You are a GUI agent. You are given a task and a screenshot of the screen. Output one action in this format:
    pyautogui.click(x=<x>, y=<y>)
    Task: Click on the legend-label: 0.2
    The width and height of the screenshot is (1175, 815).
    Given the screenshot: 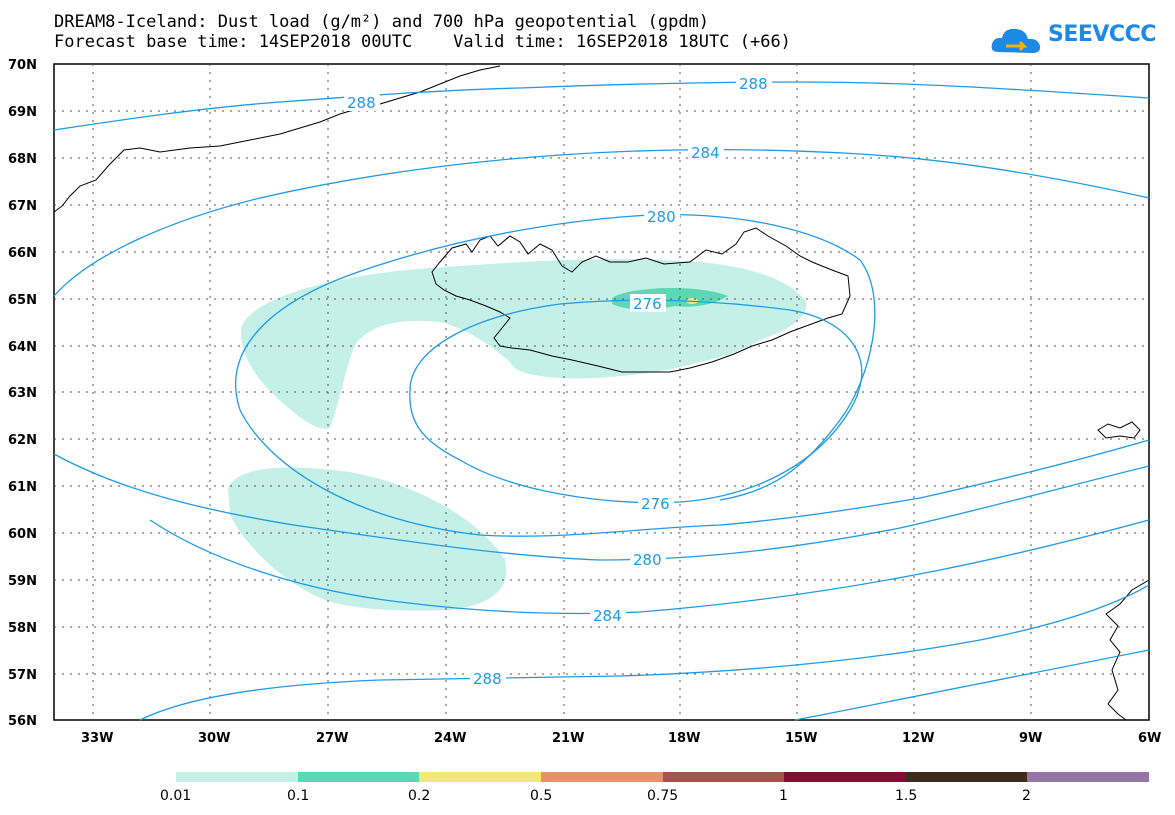 What is the action you would take?
    pyautogui.click(x=419, y=796)
    